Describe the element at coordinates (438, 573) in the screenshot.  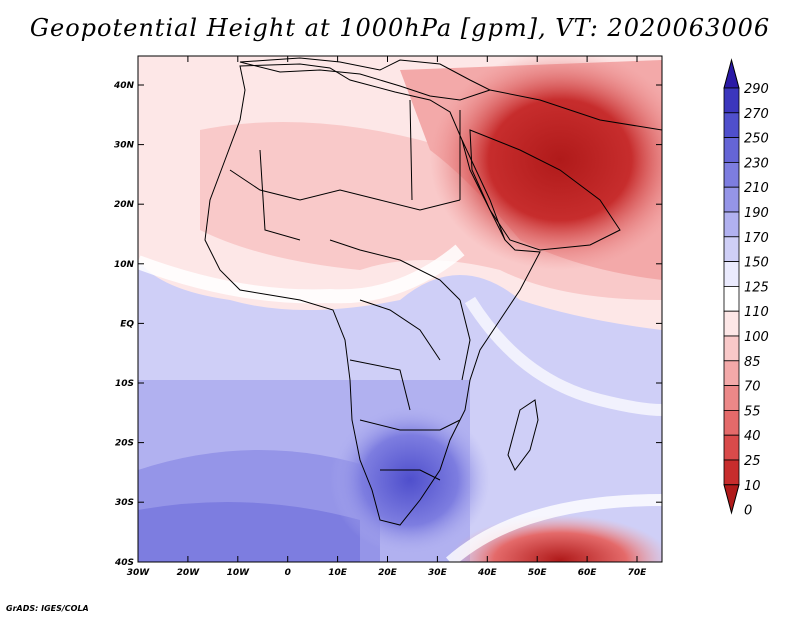
I see `lon-label: 30E` at that location.